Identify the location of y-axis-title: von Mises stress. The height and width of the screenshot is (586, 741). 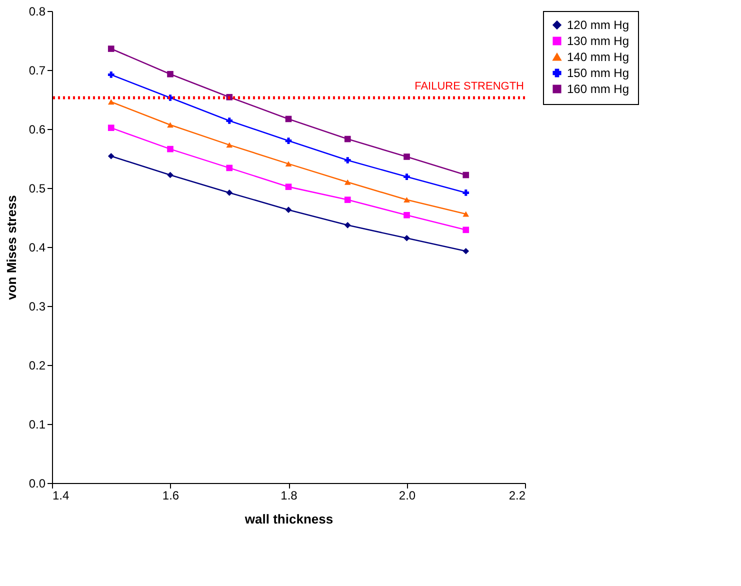
(11, 247).